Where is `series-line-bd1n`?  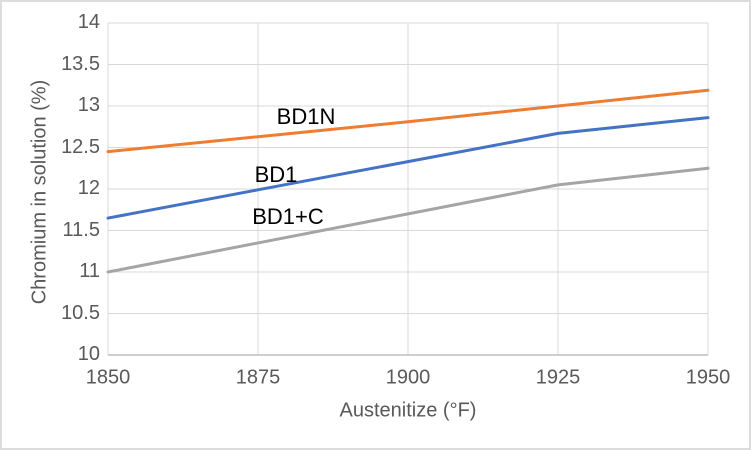
series-line-bd1n is located at coordinates (408, 121).